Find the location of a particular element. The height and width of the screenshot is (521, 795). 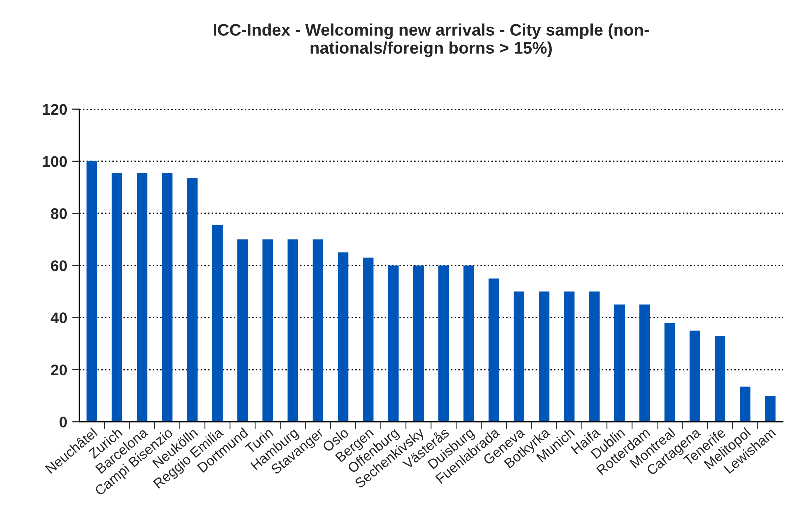

y-tick-label: 60 is located at coordinates (59, 266).